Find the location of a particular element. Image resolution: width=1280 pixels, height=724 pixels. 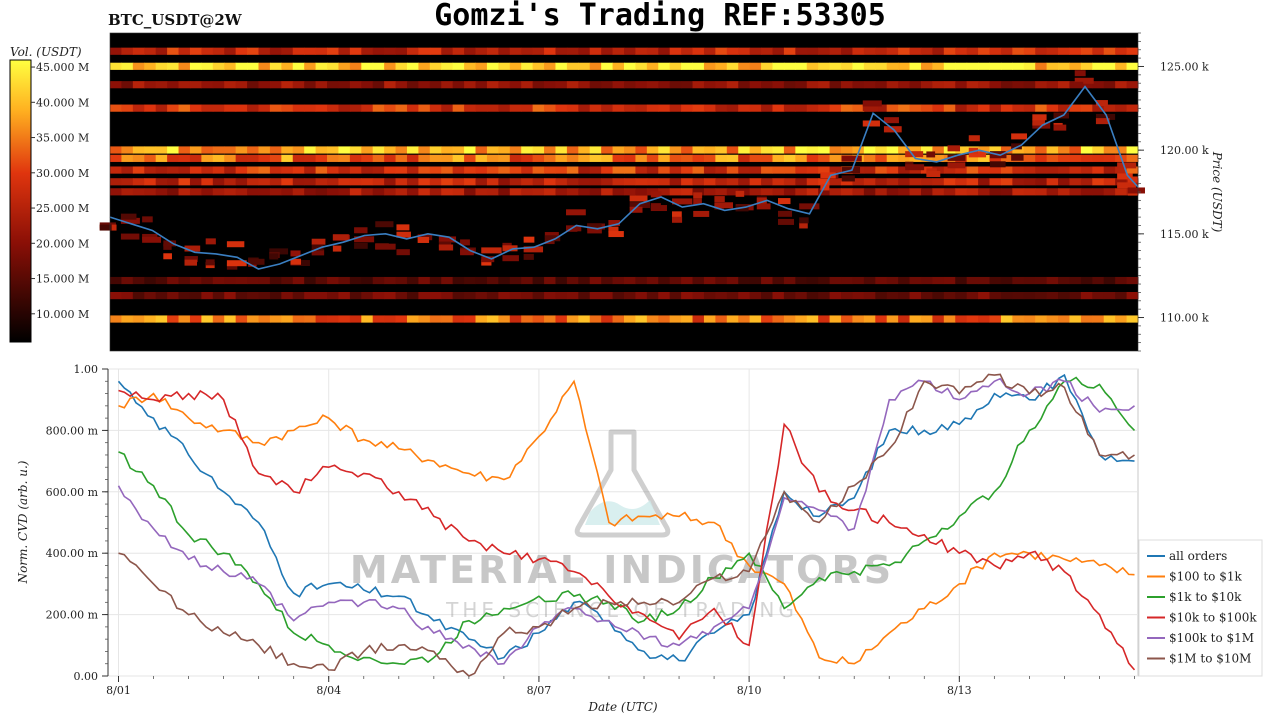

flask-liquid is located at coordinates (622, 512).